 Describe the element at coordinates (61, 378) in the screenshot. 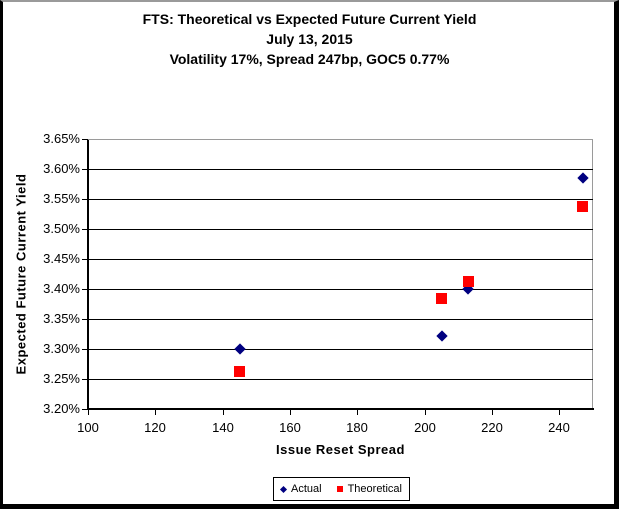

I see `y-tick-label: 3.25%` at that location.